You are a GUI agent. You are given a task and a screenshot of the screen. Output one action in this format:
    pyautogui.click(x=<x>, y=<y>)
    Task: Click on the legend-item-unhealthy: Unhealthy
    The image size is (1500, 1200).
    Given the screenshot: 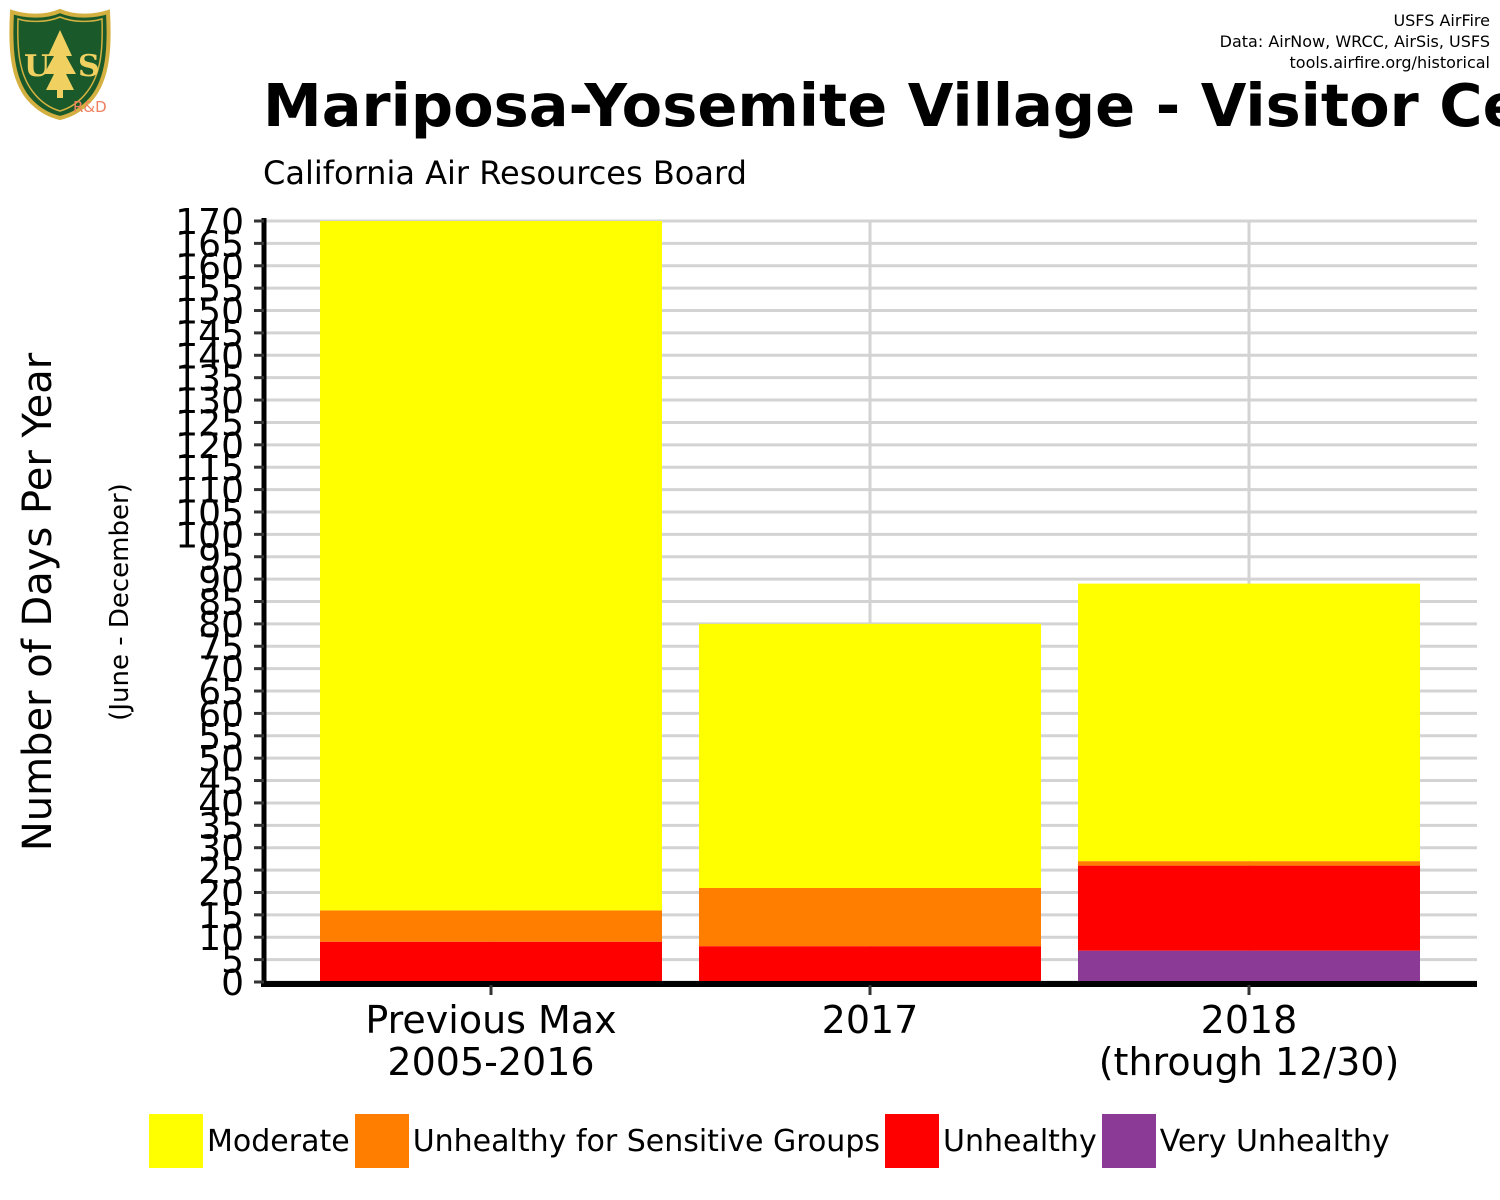 What is the action you would take?
    pyautogui.click(x=991, y=1141)
    